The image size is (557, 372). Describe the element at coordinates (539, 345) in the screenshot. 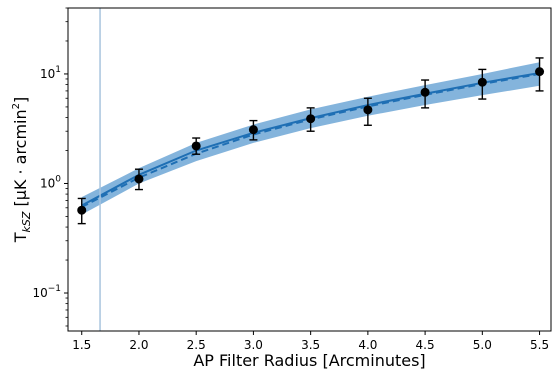

I see `x-tick-label: 5.5` at that location.